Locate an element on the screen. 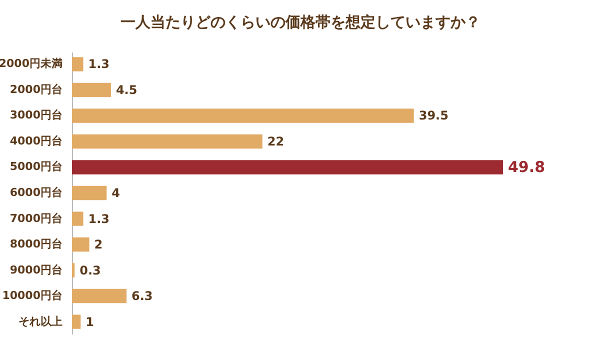 The height and width of the screenshot is (362, 600). y-tick-label: それ以上 is located at coordinates (40, 321).